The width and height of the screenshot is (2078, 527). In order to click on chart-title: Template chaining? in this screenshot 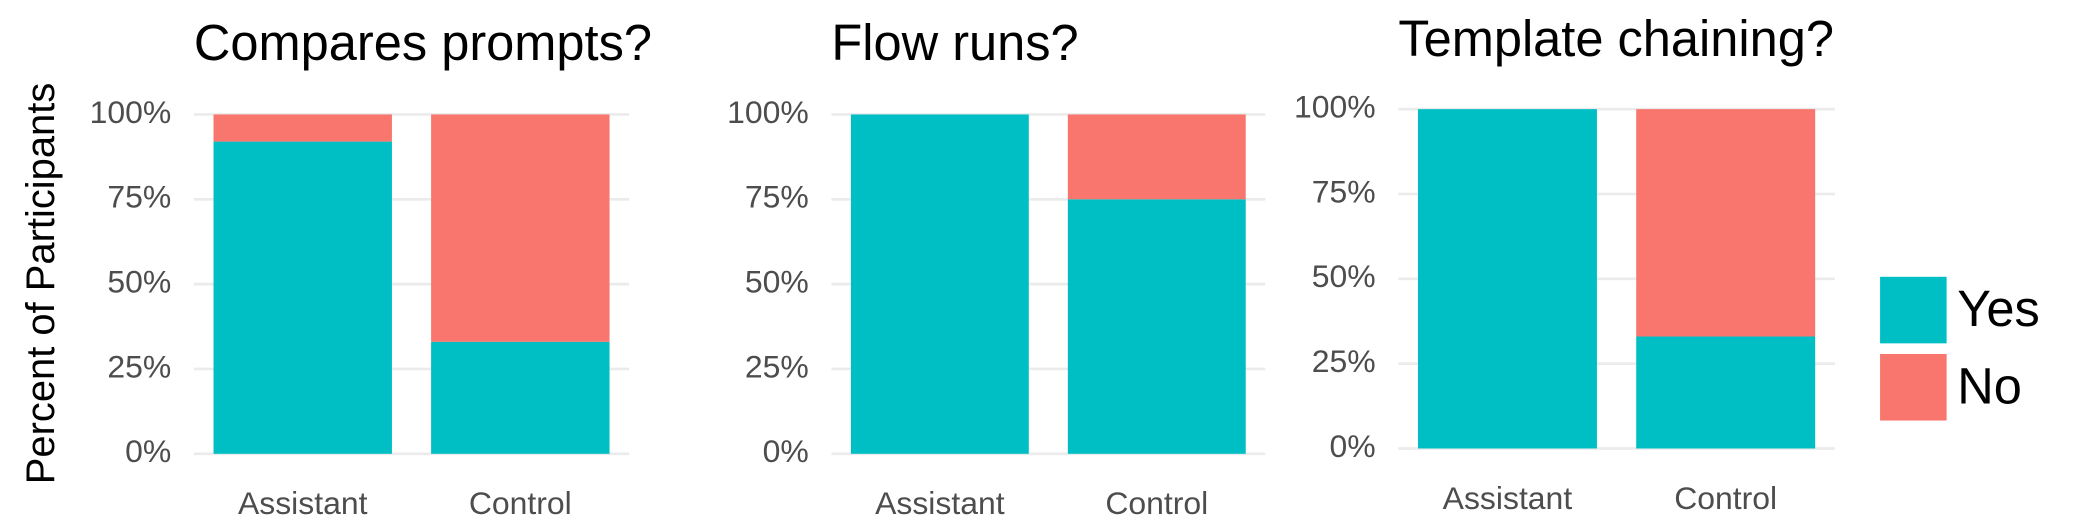, I will do `click(1616, 38)`.